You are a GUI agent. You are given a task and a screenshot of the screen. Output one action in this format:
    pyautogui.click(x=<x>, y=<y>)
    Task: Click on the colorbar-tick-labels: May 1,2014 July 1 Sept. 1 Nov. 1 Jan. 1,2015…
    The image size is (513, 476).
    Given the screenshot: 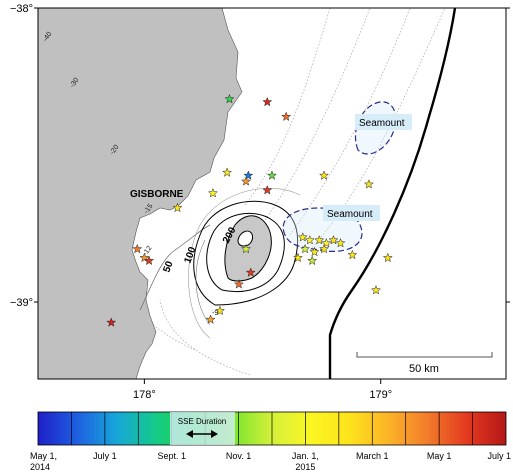 What is the action you would take?
    pyautogui.click(x=270, y=461)
    